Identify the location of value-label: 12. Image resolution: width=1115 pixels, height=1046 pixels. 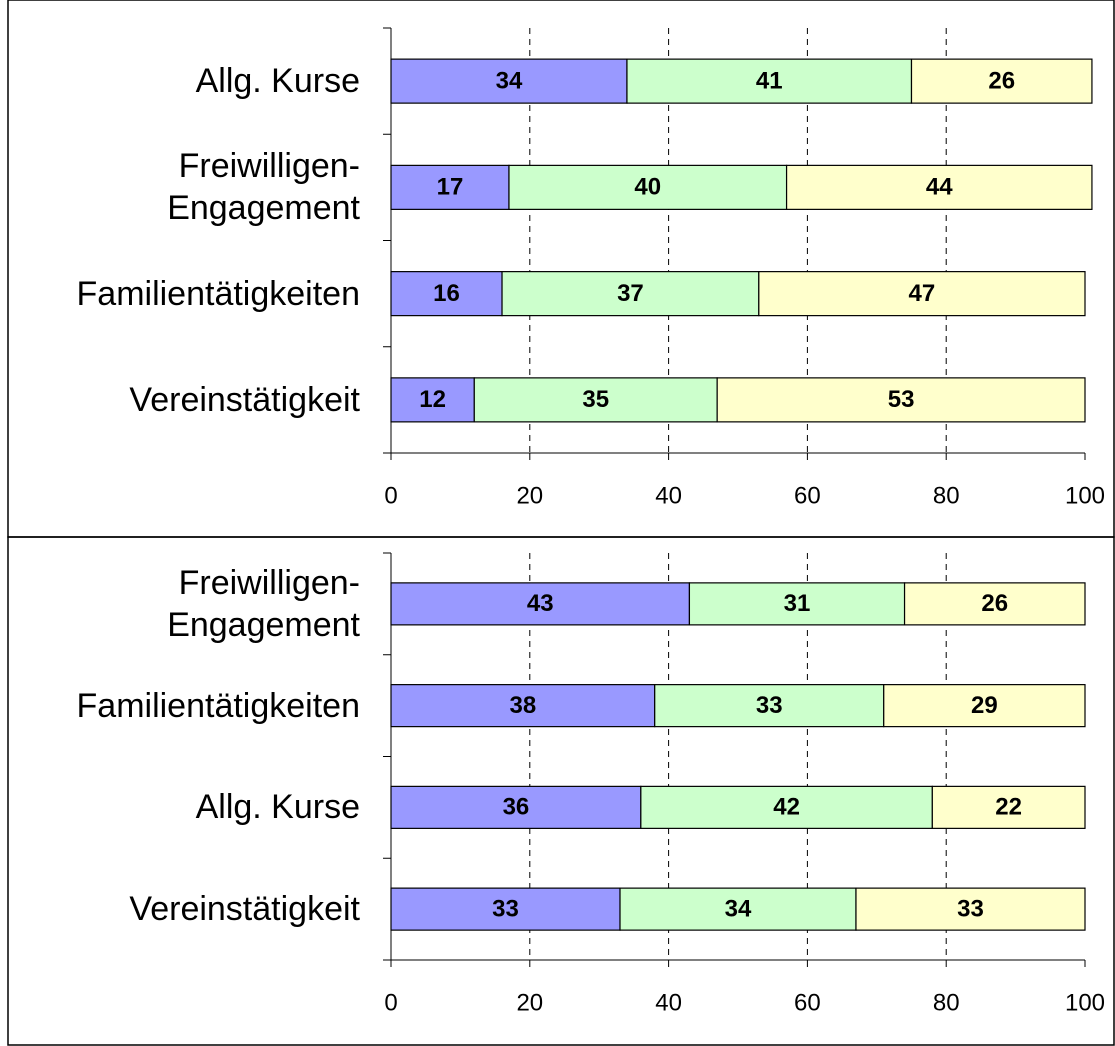
(432, 399).